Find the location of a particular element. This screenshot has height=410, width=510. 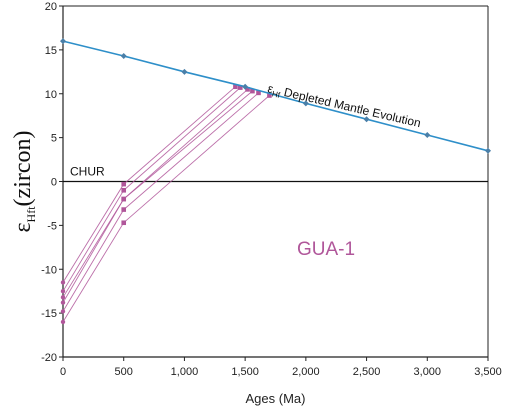

x-tick-label: 1,000 is located at coordinates (185, 372).